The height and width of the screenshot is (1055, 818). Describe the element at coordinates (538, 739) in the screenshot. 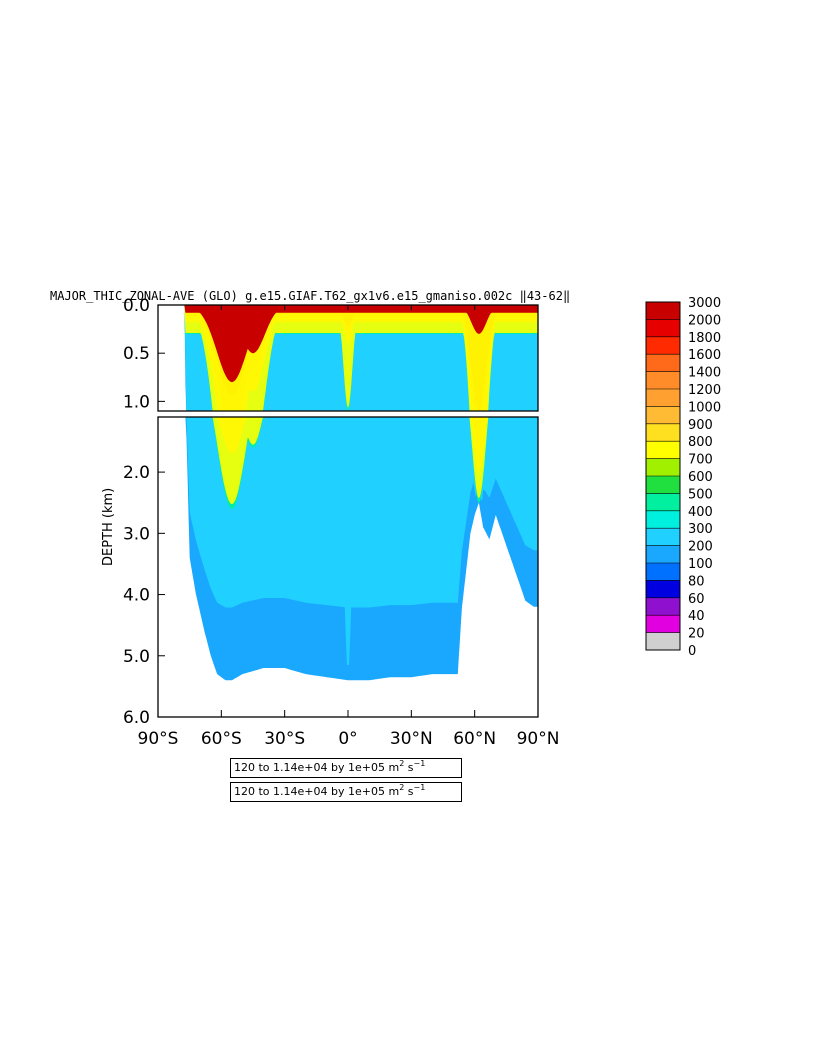

I see `x-tick-label: 90°N` at that location.